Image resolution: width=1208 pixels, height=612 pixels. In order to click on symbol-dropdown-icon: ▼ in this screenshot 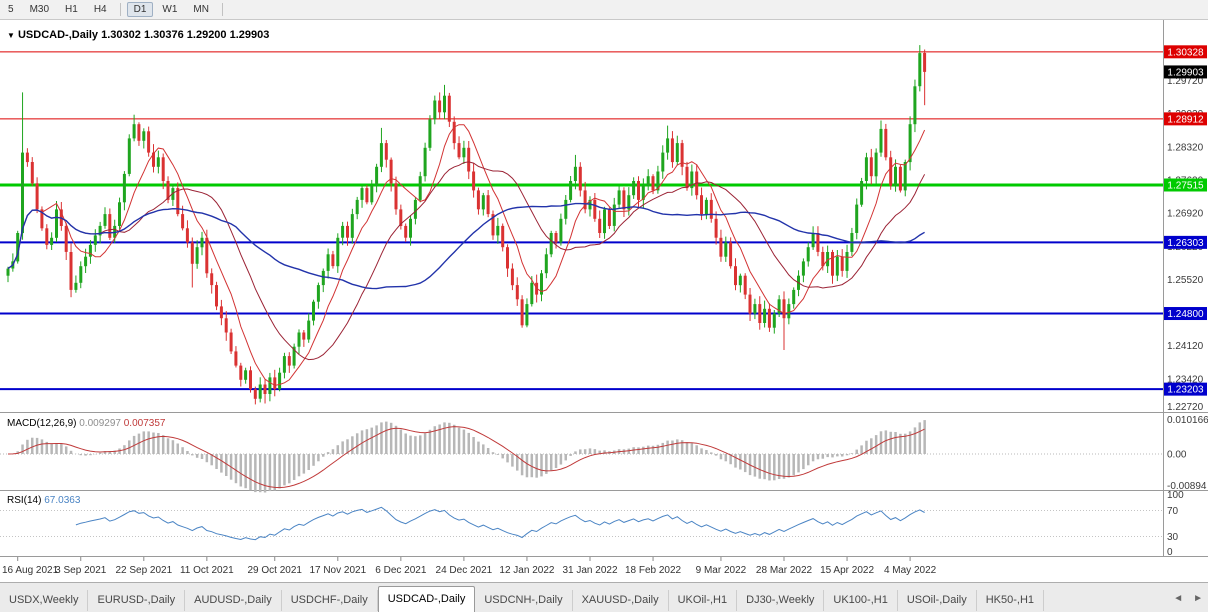, I will do `click(11, 35)`.